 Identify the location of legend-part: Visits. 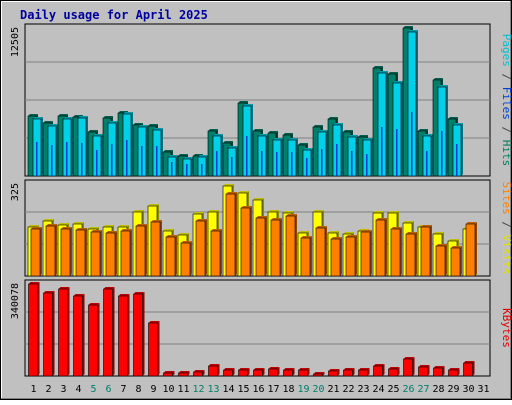
(506, 255).